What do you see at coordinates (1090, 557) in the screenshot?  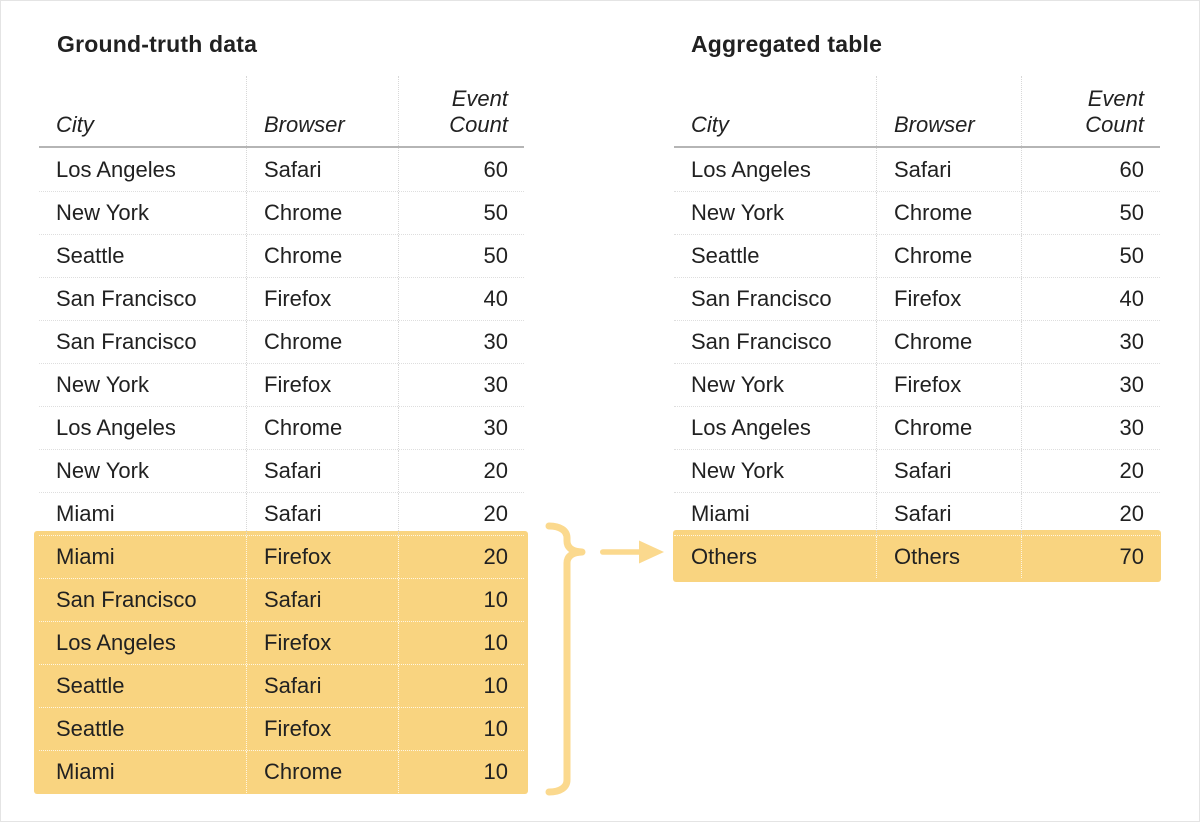 I see `cell-count: 70` at bounding box center [1090, 557].